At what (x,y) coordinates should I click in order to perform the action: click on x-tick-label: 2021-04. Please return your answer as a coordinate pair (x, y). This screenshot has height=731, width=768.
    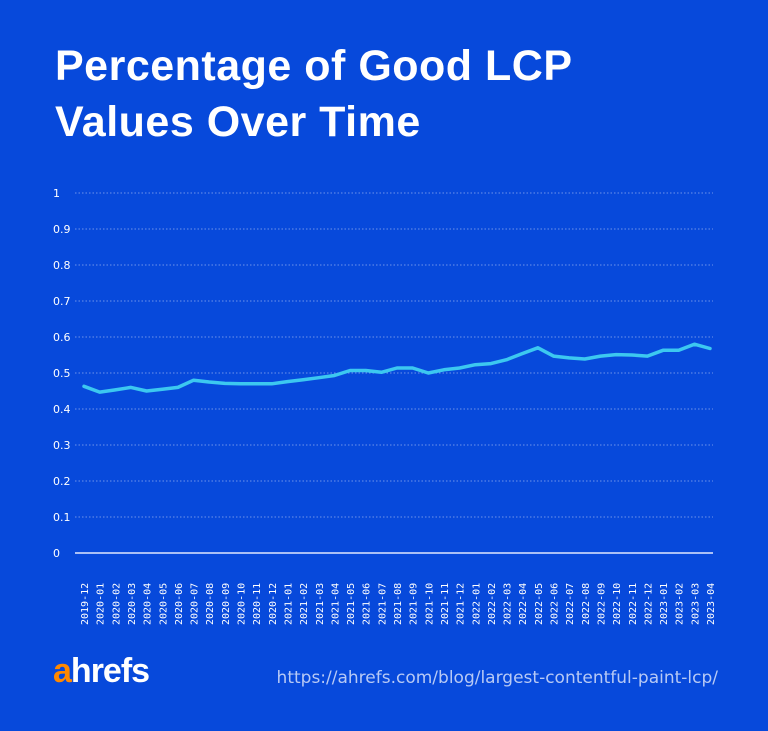
    Looking at the image, I should click on (335, 604).